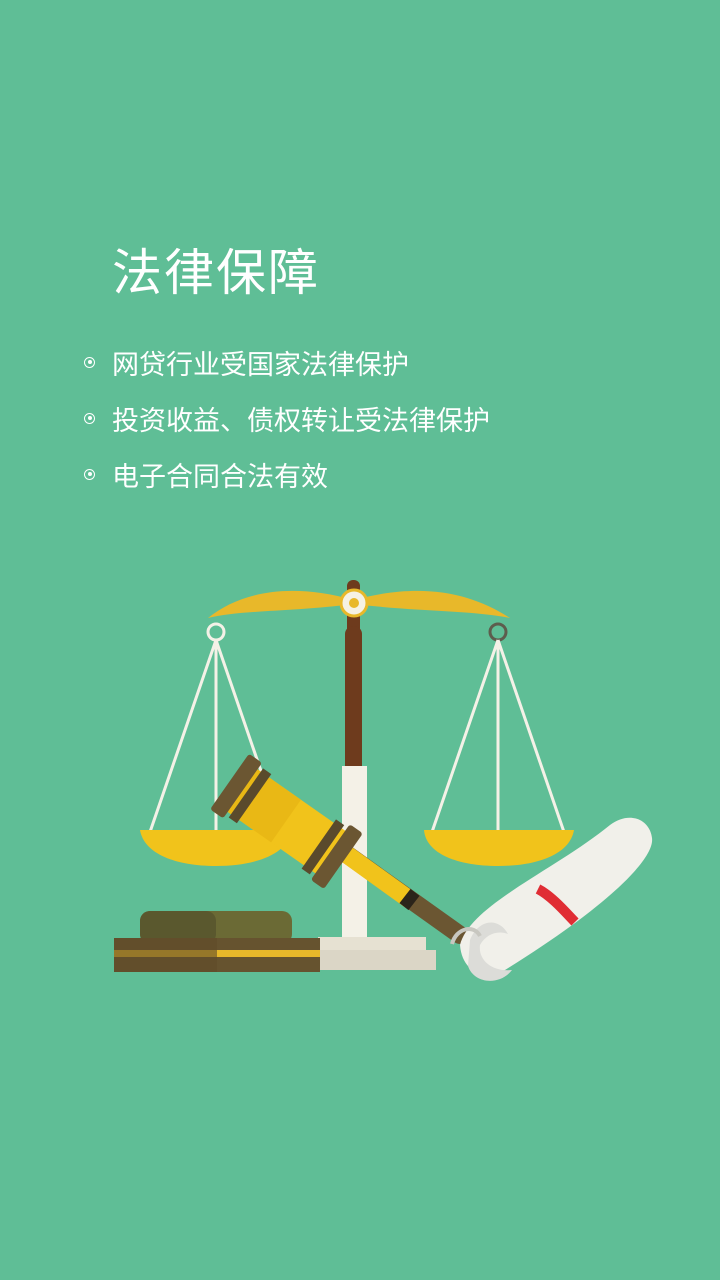  I want to click on sound-block-icon, so click(217, 941).